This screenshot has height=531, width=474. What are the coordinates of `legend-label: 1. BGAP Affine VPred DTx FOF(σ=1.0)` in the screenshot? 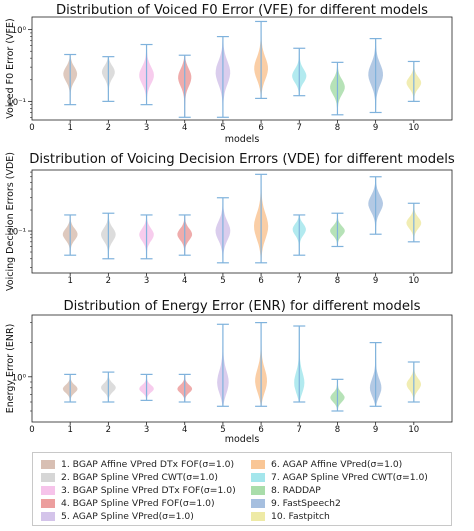 It's located at (148, 464).